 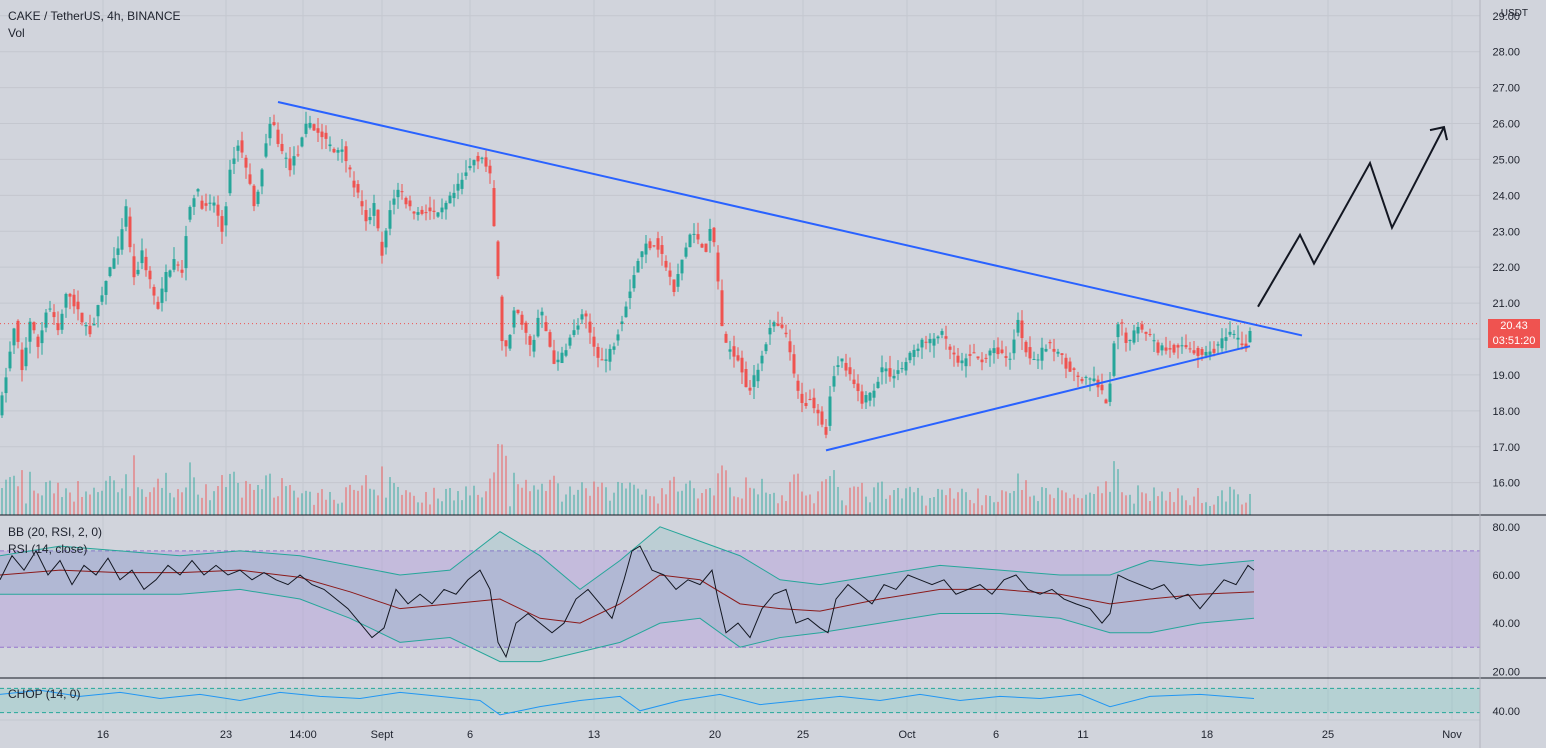 What do you see at coordinates (740, 599) in the screenshot?
I see `rsi-zone-band` at bounding box center [740, 599].